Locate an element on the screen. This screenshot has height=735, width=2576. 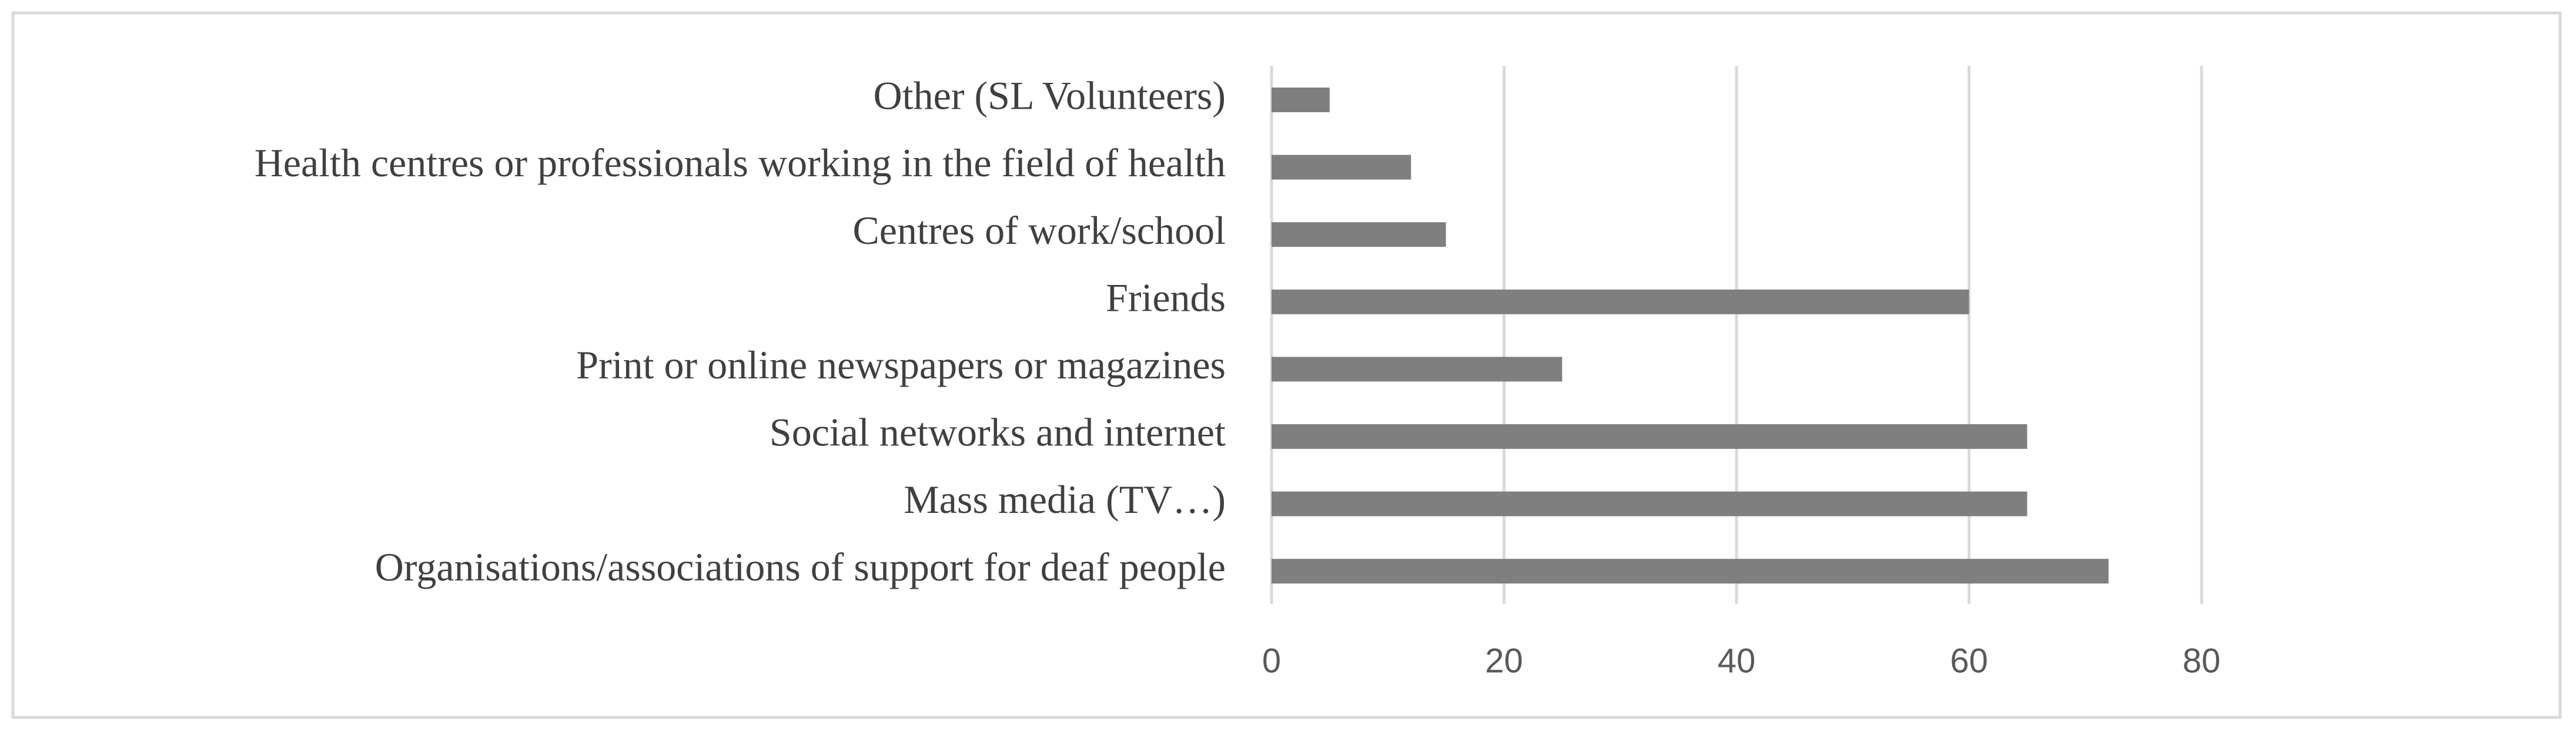
x-tick-label: 0 is located at coordinates (1271, 661).